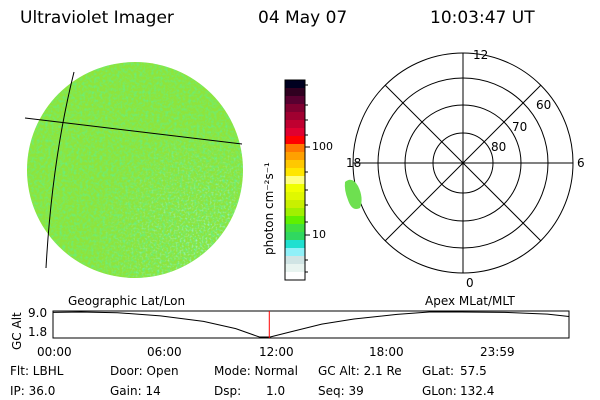 The height and width of the screenshot is (400, 600). Describe the element at coordinates (135, 391) in the screenshot. I see `gain-status: Gain: 14` at that location.